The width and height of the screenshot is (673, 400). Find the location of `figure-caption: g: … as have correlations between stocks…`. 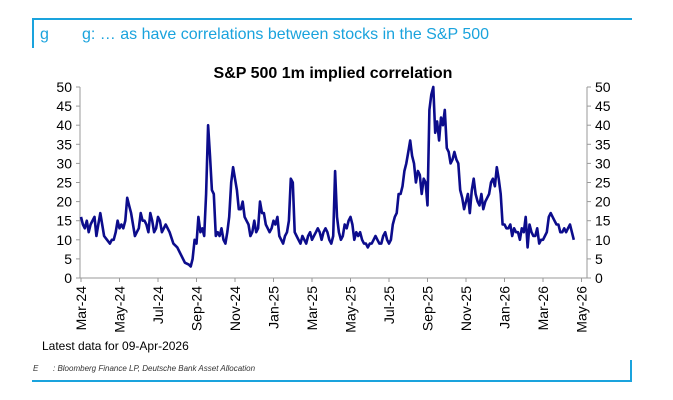

figure-caption: g: … as have correlations between stocks… is located at coordinates (286, 34).